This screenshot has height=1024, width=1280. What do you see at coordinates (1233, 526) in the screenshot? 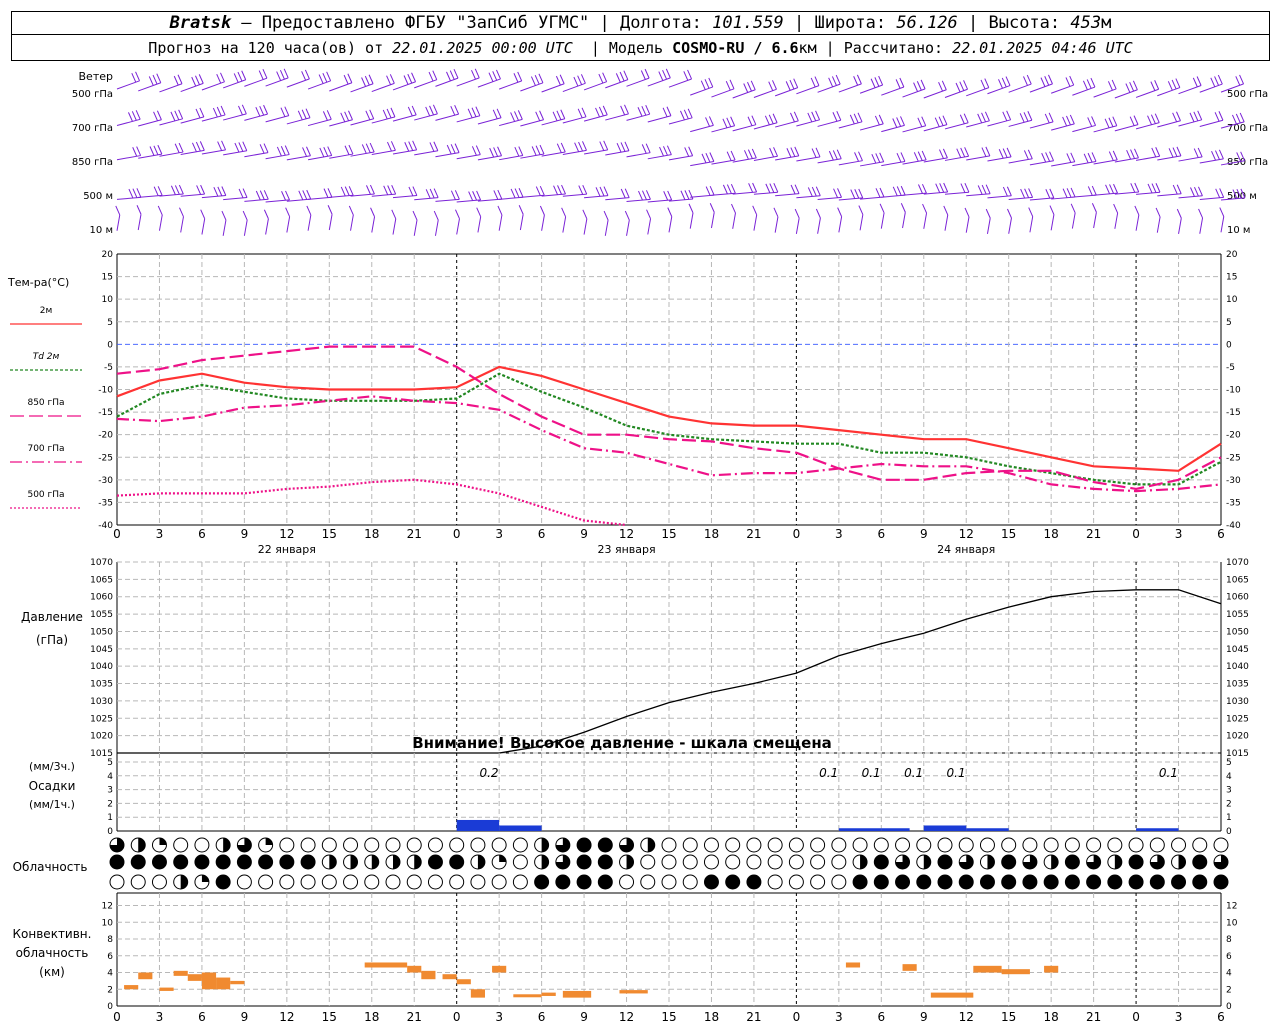
I see `temp-ytick-right: -40` at bounding box center [1233, 526].